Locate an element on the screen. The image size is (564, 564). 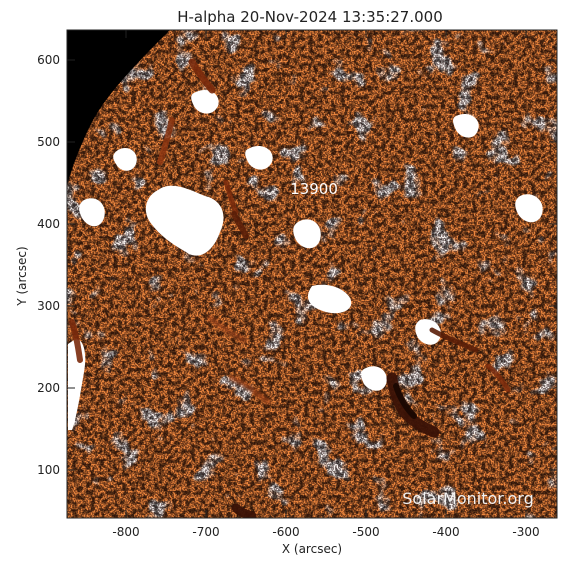
x-tick-labels: -800 -700 -600 -500 -400 -300 is located at coordinates (325, 532).